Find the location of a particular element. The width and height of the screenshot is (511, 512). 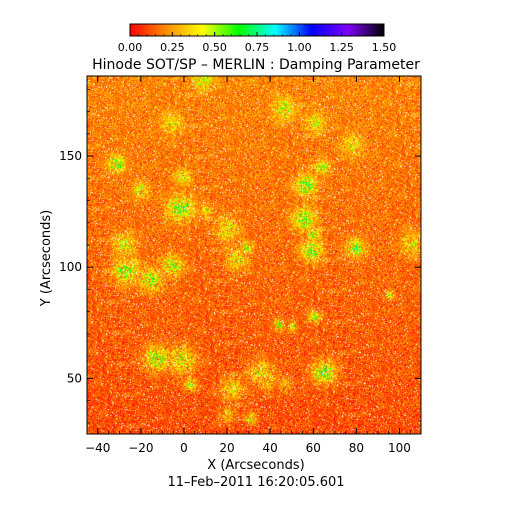

x-tick-label: 40 is located at coordinates (270, 448).